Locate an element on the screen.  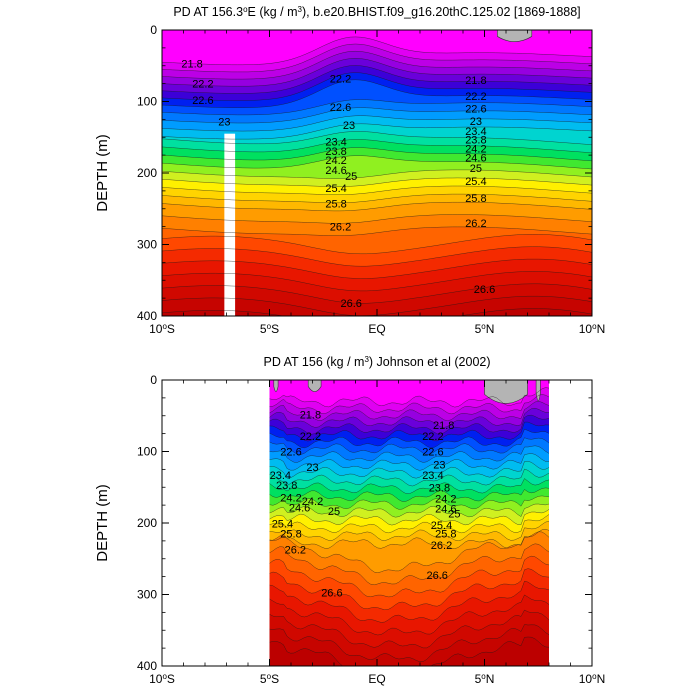
x-tick-label: 10oS is located at coordinates (162, 329).